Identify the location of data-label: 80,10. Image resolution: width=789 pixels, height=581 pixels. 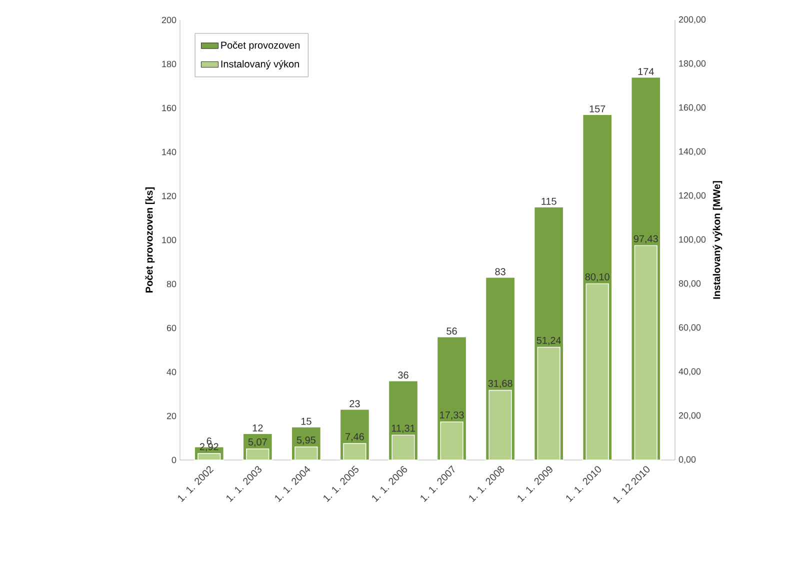
(597, 277).